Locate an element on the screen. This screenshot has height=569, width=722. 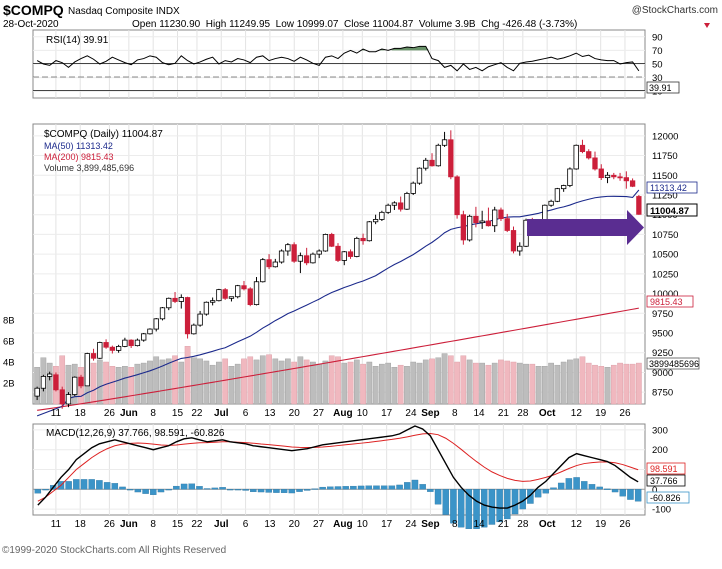
date-tick-label: 15 is located at coordinates (178, 524).